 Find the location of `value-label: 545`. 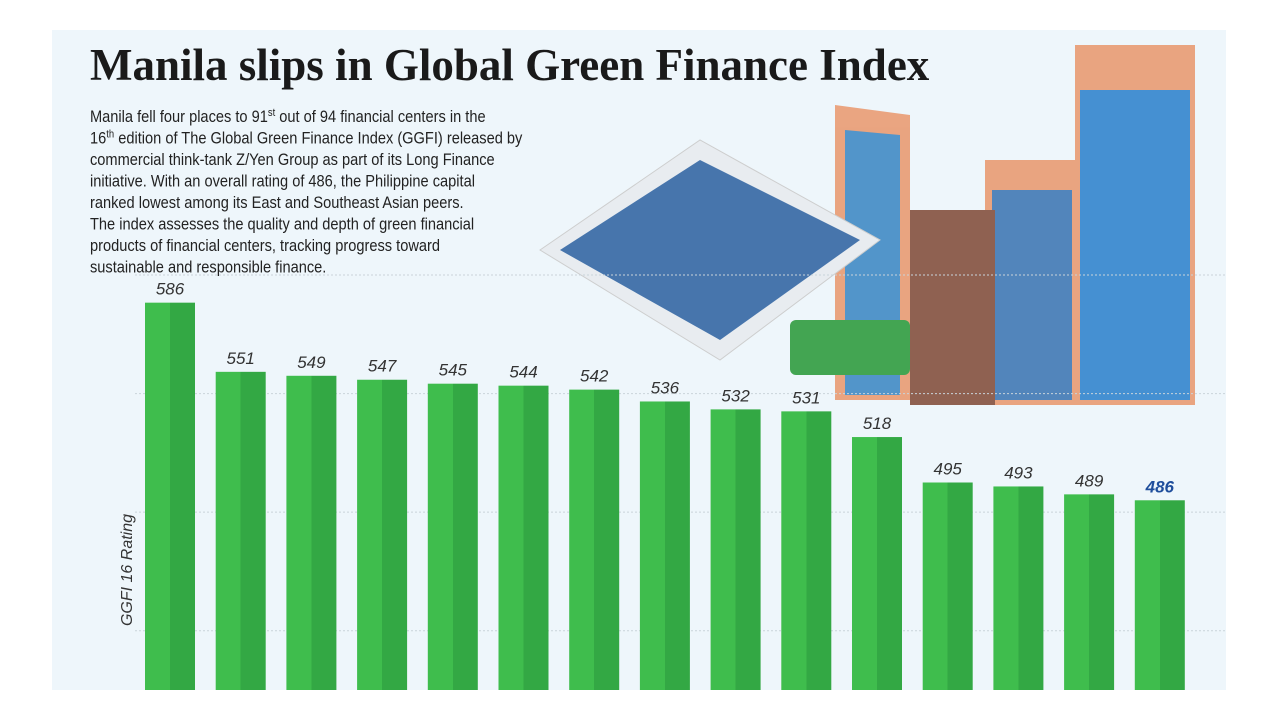

value-label: 545 is located at coordinates (453, 370).